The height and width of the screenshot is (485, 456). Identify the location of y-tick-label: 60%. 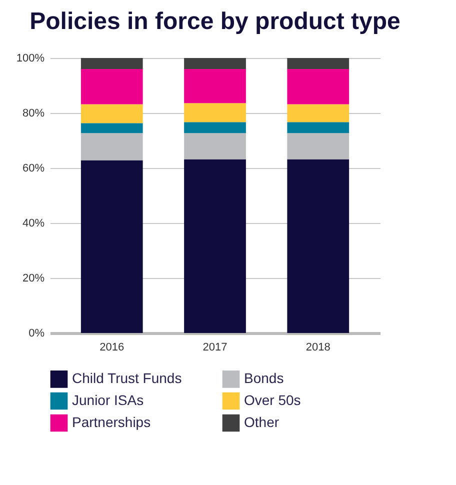
(33, 168).